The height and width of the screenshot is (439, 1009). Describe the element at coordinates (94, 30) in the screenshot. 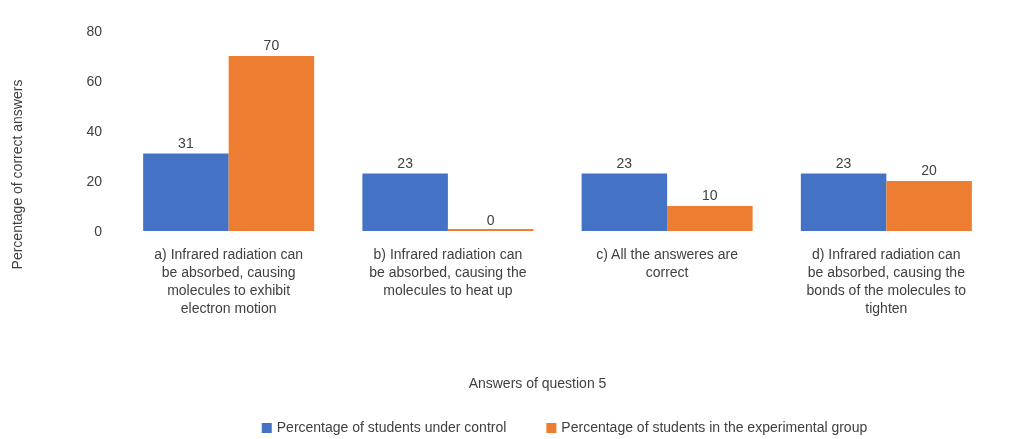

I see `y-tick-label: 80` at that location.